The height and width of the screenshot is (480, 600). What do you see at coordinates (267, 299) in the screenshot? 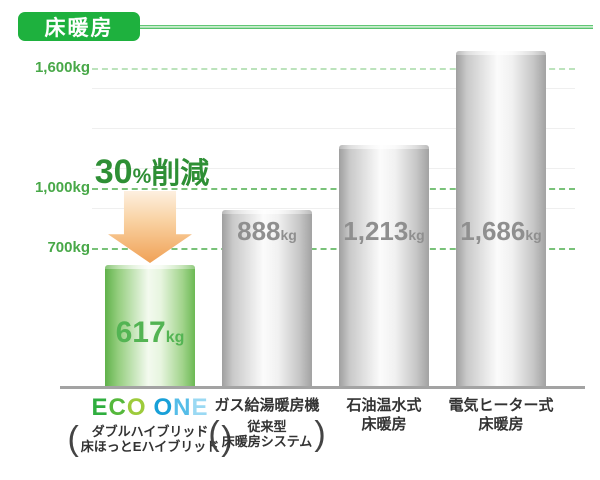
I see `bar-gas-heater` at bounding box center [267, 299].